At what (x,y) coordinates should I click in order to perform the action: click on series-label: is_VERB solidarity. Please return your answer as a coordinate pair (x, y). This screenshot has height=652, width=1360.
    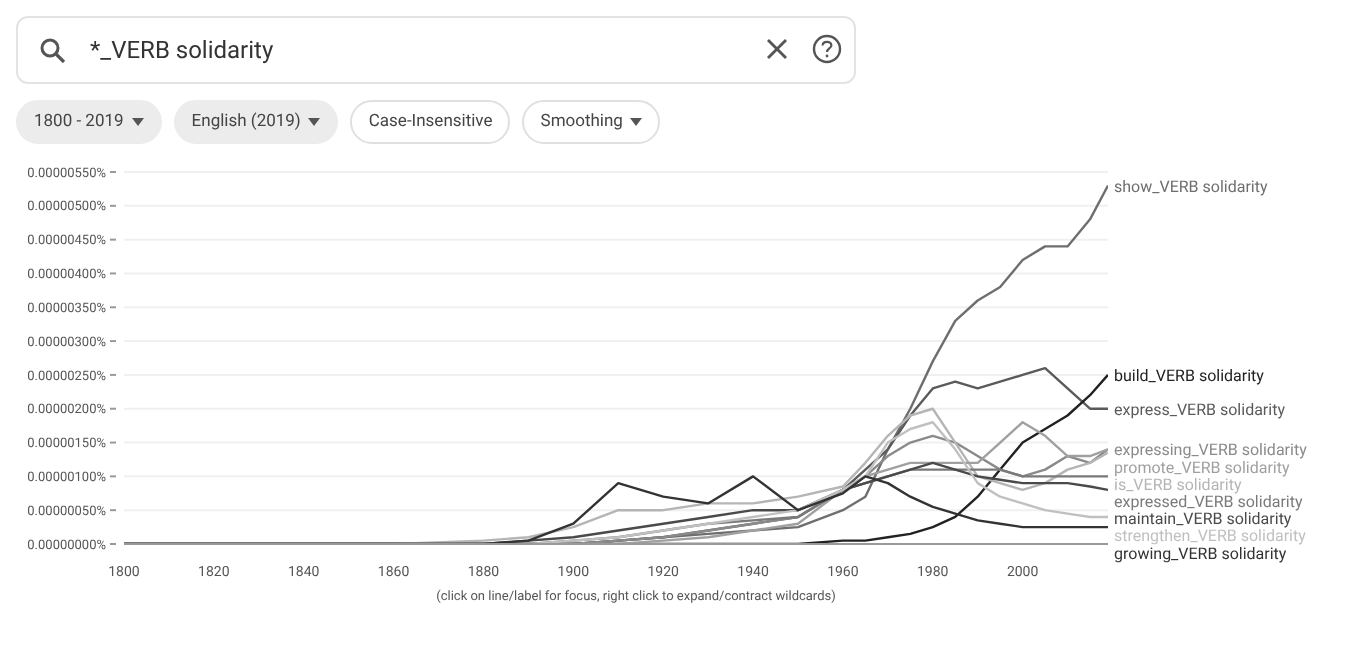
    Looking at the image, I should click on (1178, 484).